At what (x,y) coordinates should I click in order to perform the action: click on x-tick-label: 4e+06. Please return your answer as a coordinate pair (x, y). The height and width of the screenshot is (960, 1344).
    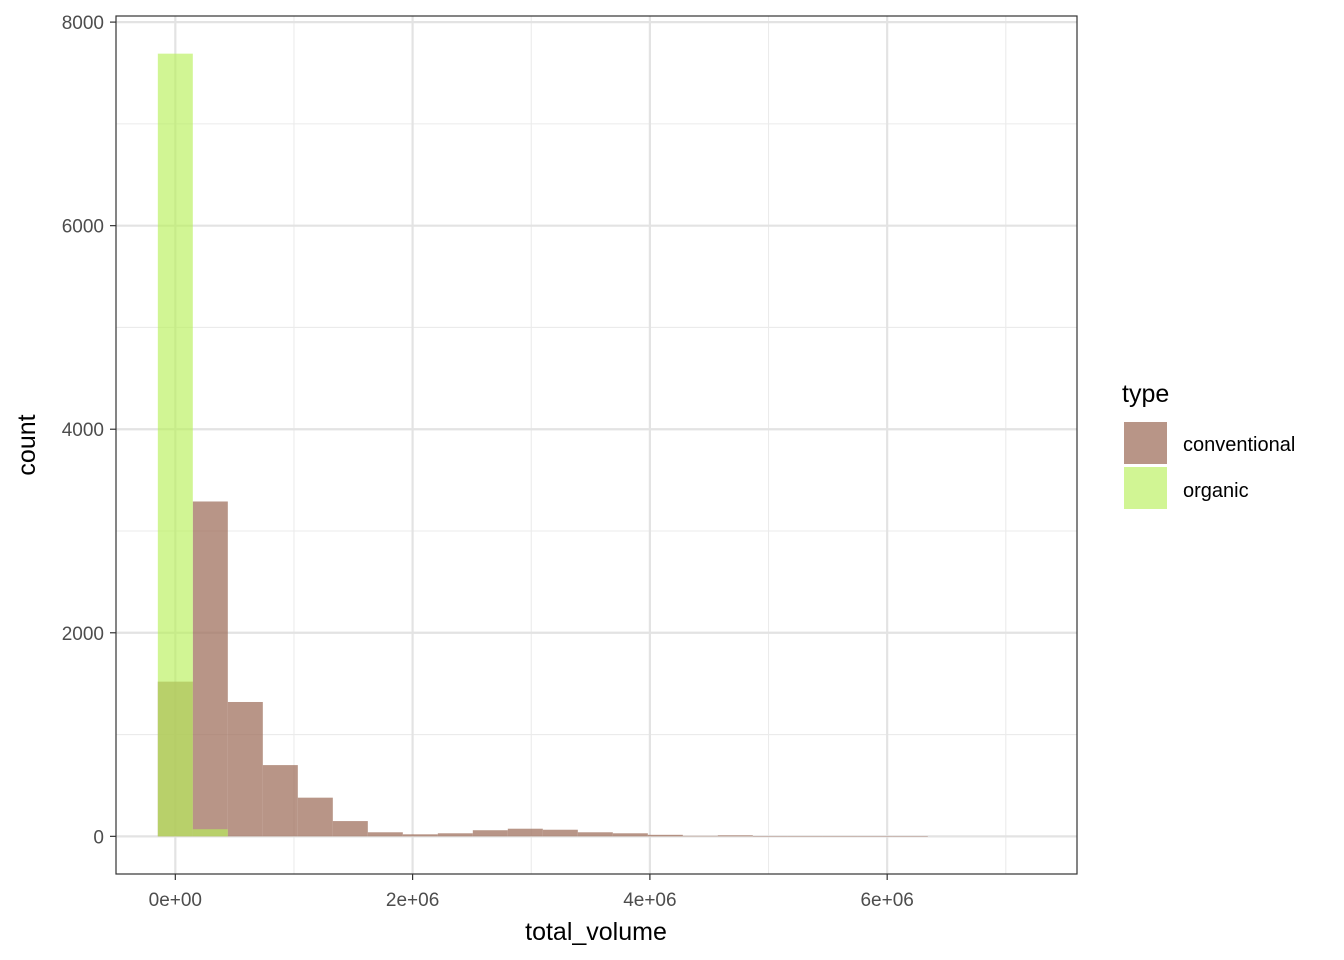
    Looking at the image, I should click on (649, 900).